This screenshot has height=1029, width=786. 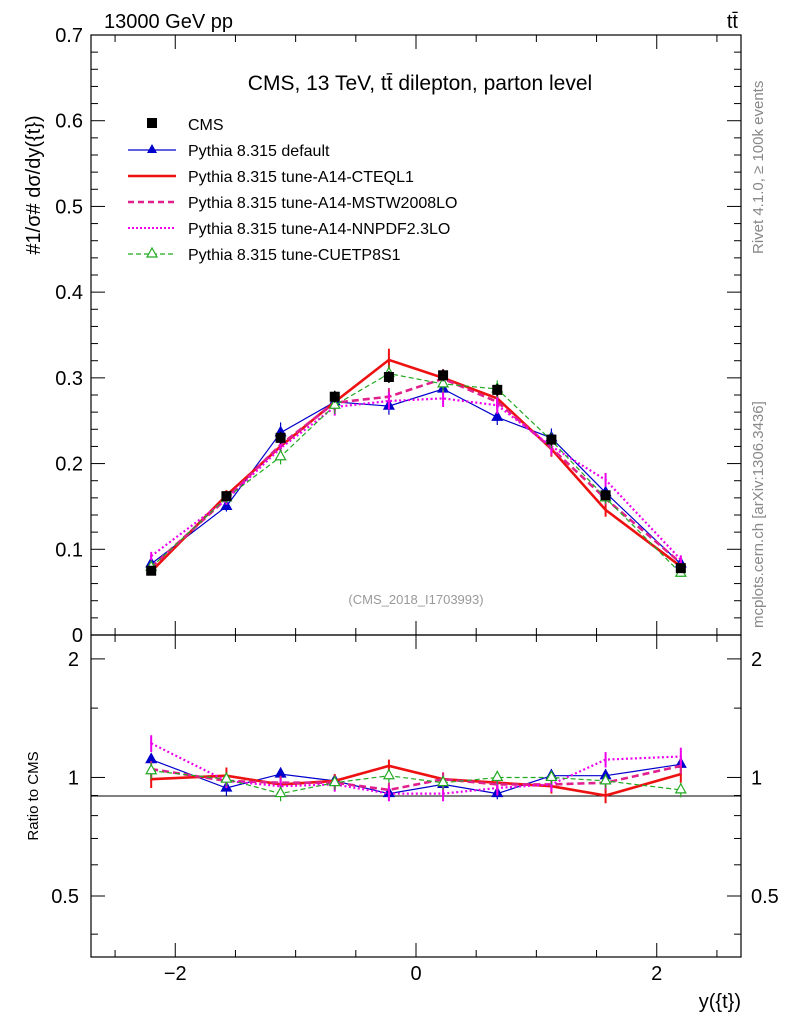 I want to click on main-y-tick-label: 0.7, so click(x=69, y=36).